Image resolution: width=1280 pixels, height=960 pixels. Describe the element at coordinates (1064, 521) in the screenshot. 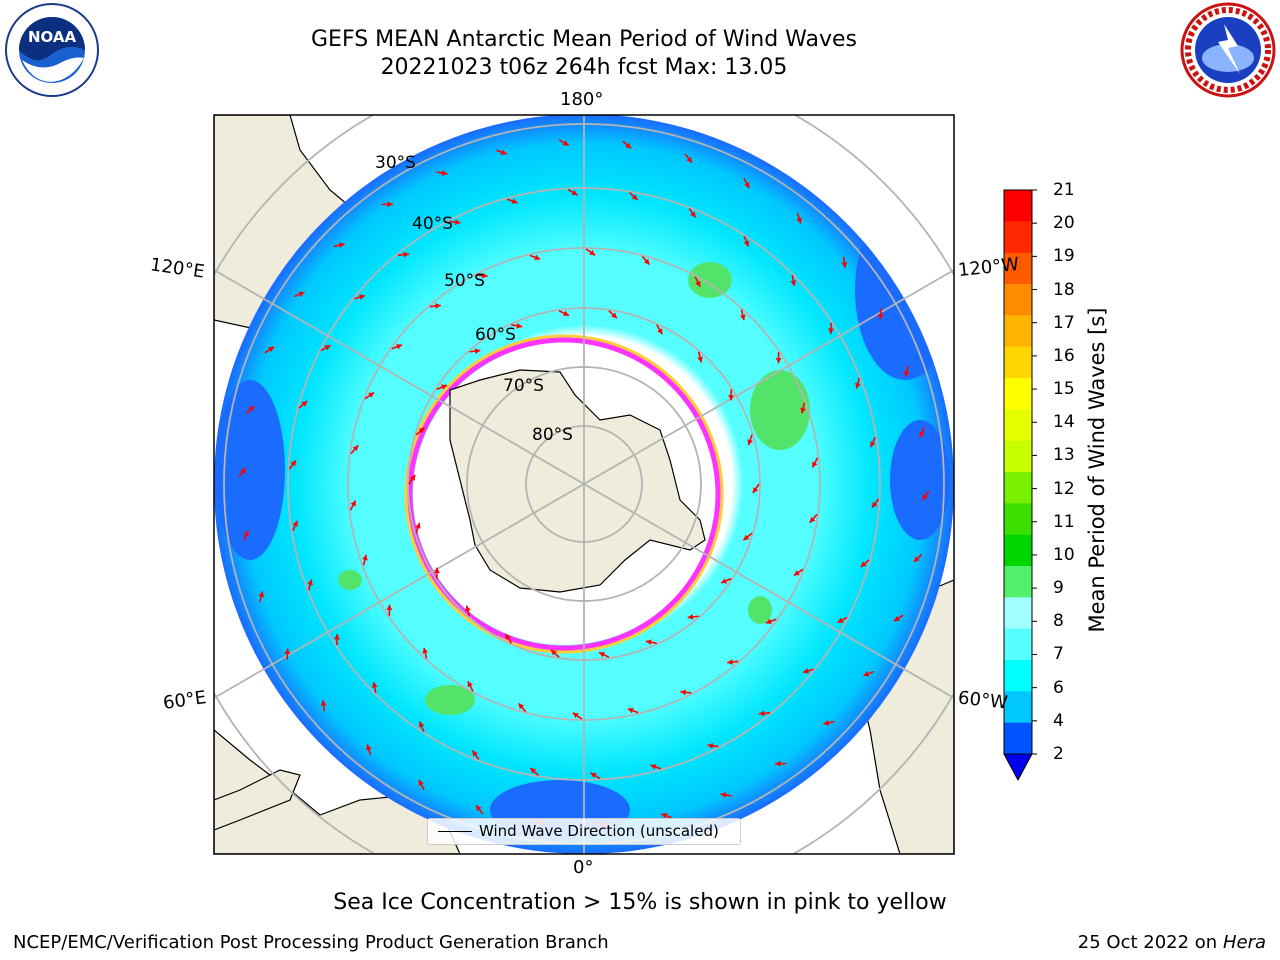

I see `colorbar-tick-label: 11` at that location.